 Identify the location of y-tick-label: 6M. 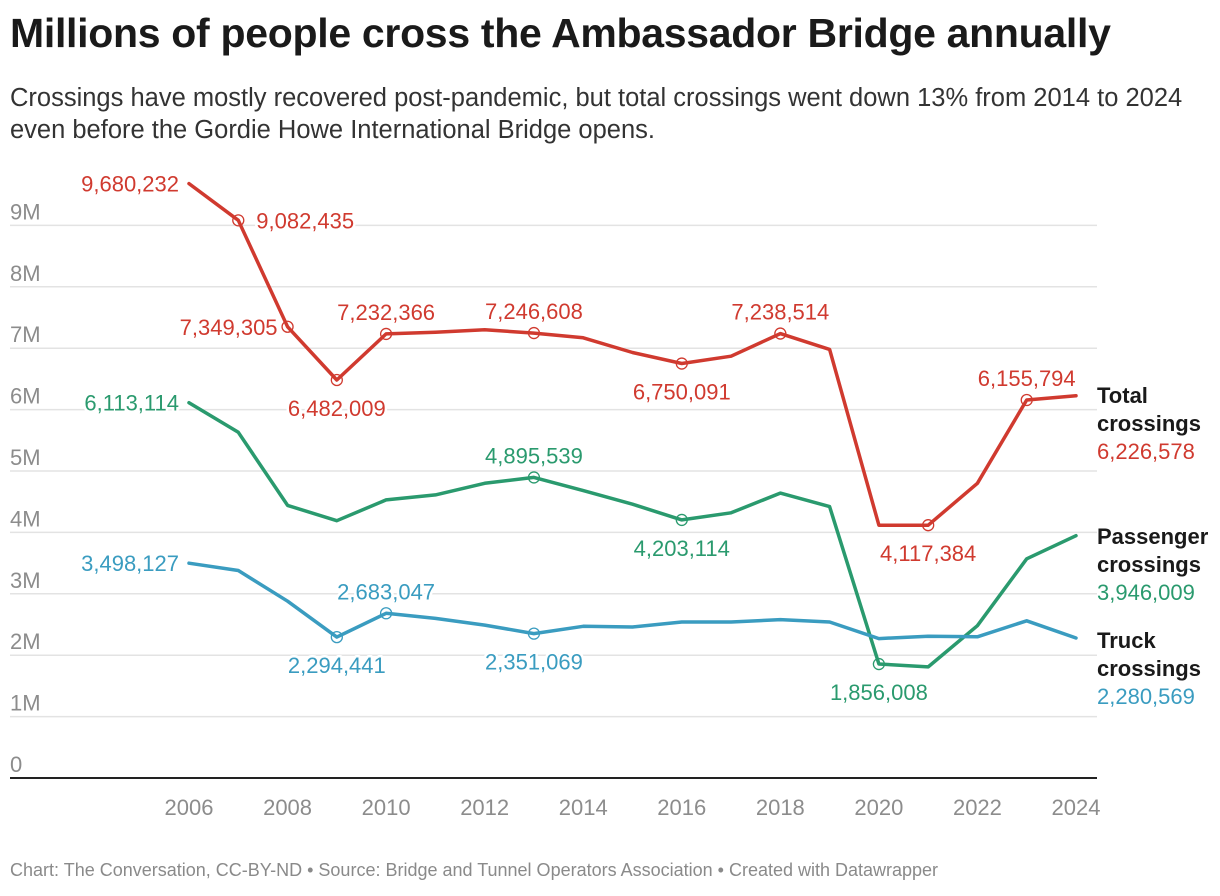
(25, 396).